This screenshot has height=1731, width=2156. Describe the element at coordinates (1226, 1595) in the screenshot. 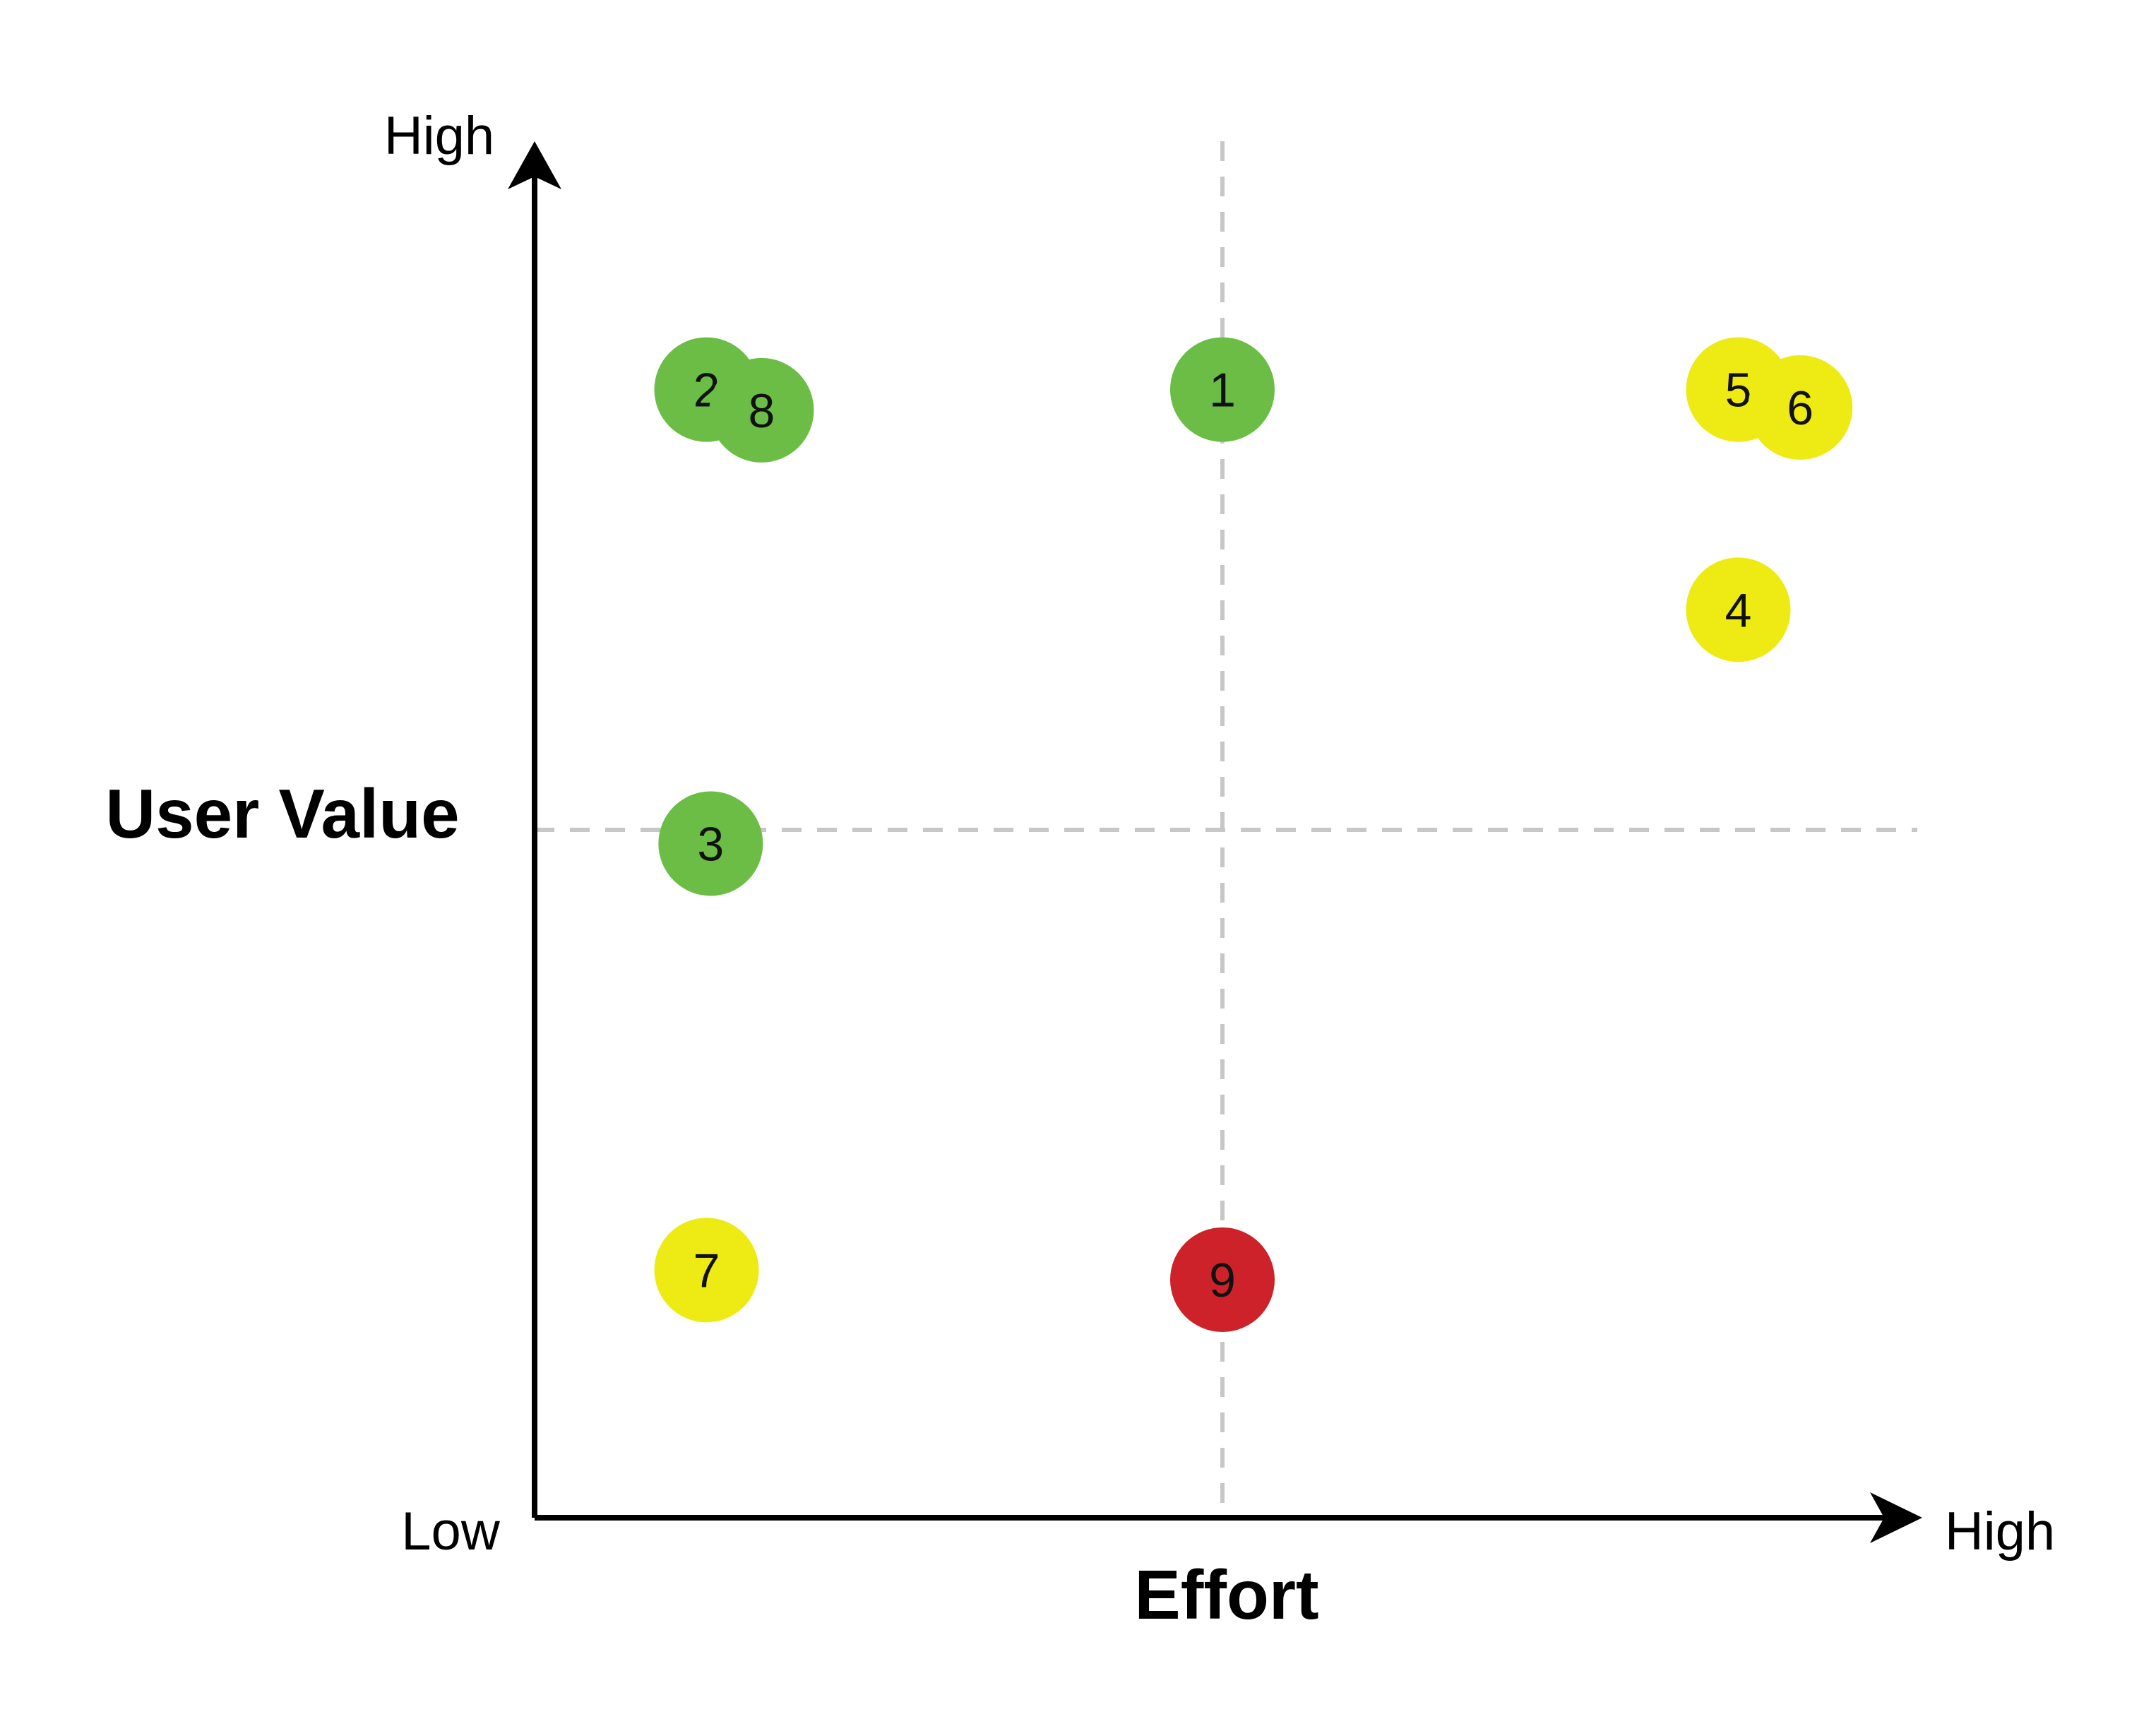

I see `x-axis-title: Effort` at that location.